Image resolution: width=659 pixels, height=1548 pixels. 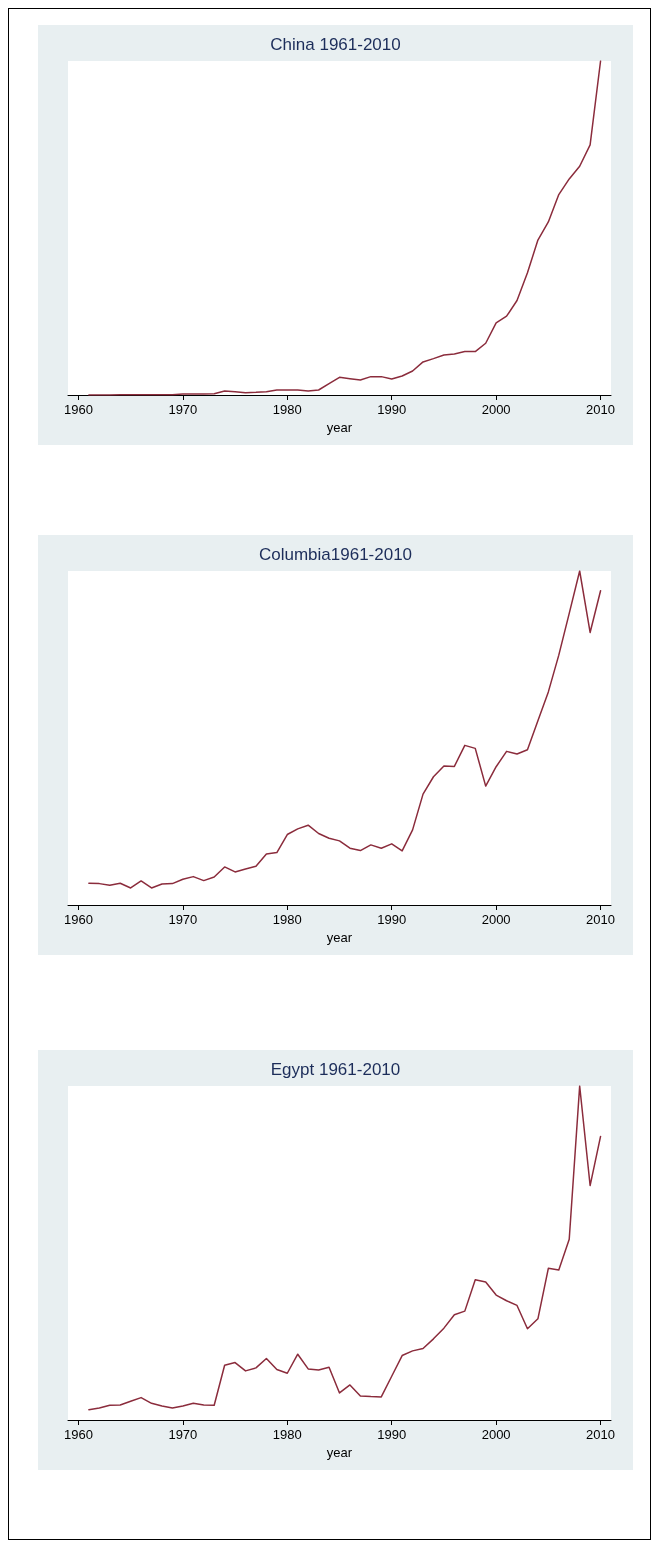 What do you see at coordinates (335, 1069) in the screenshot?
I see `chart-title: Egypt 1961-2010` at bounding box center [335, 1069].